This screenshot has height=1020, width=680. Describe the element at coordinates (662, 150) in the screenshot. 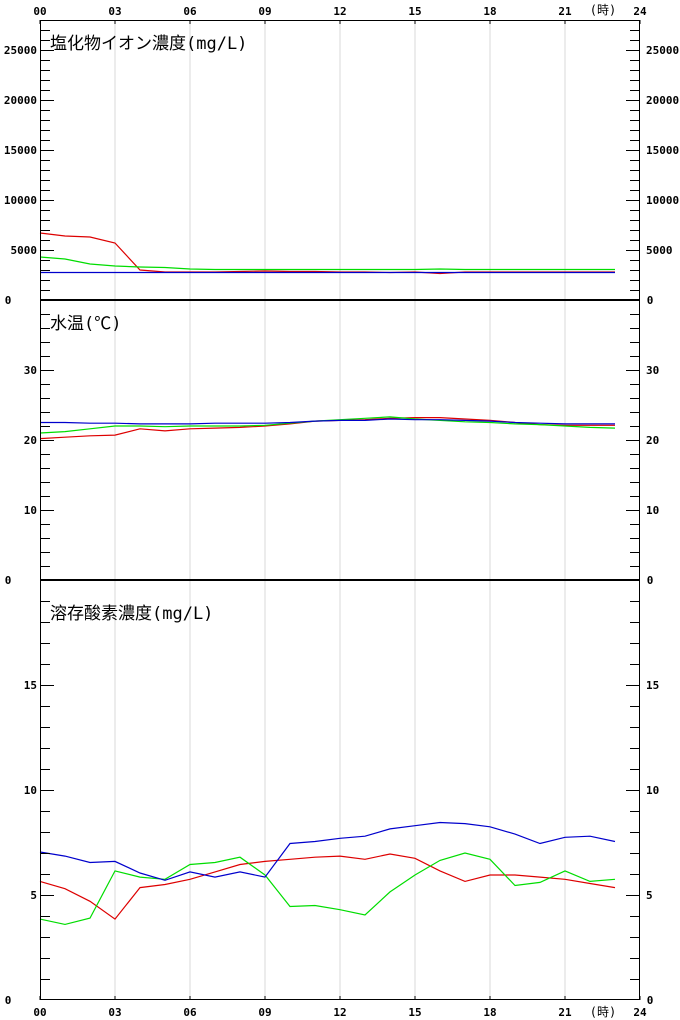

I see `chloride-ytick-right: 15000` at that location.